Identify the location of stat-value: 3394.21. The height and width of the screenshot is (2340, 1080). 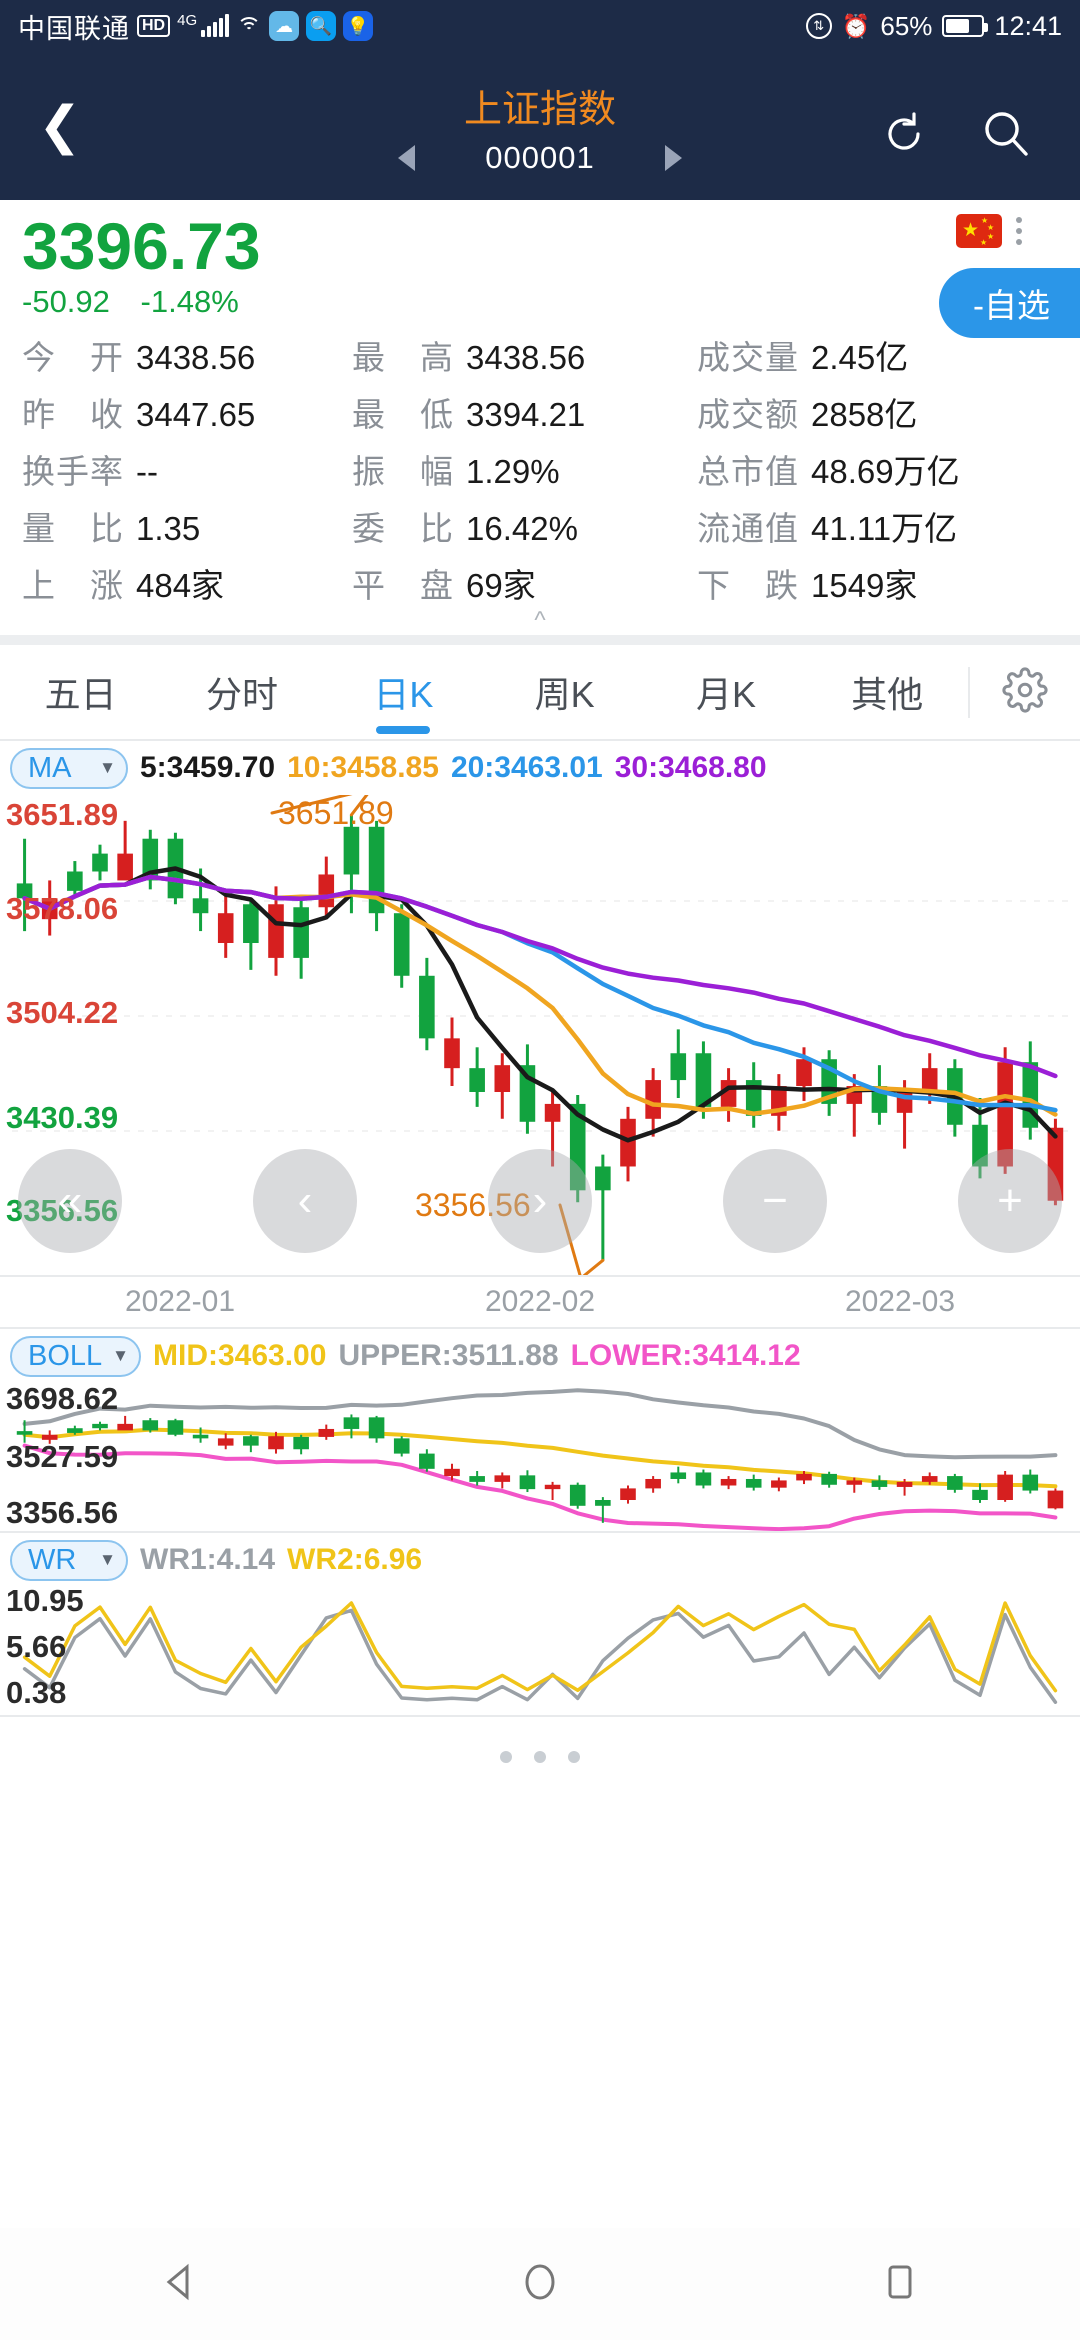
(526, 414).